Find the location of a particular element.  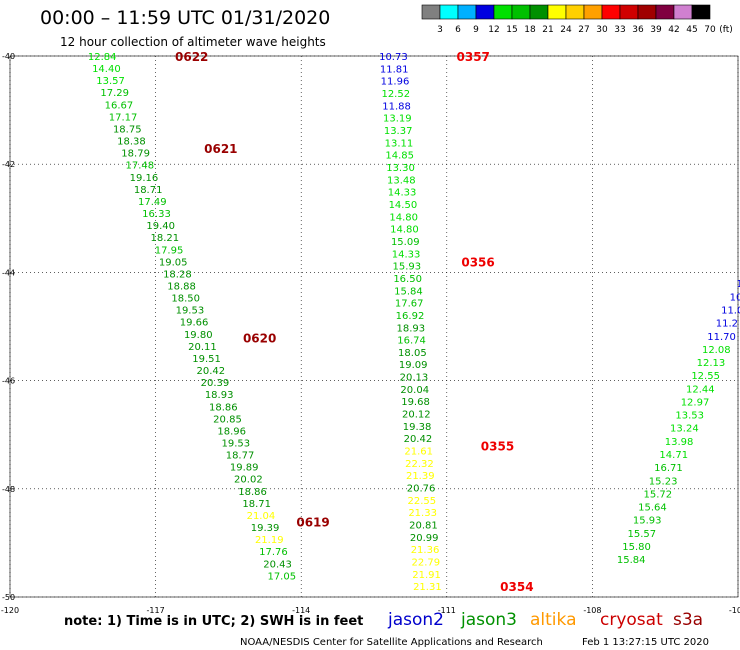

swh-label: 19.40 is located at coordinates (160, 226).